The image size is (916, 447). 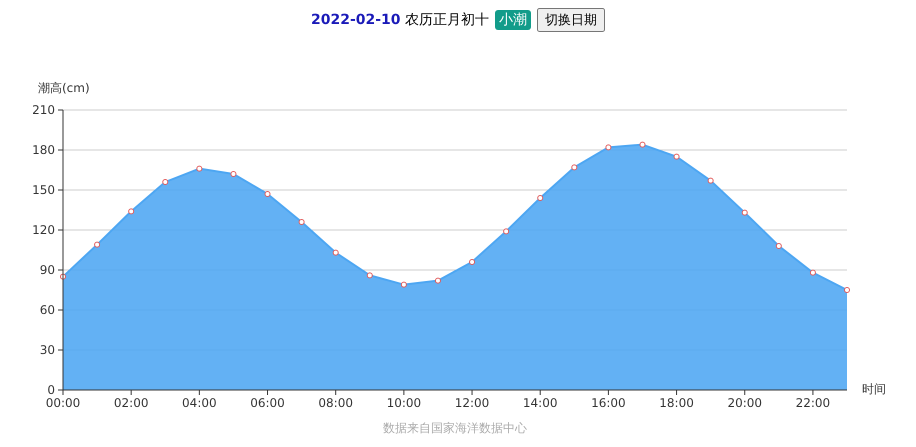 What do you see at coordinates (267, 403) in the screenshot?
I see `x-tick-label: 06:00` at bounding box center [267, 403].